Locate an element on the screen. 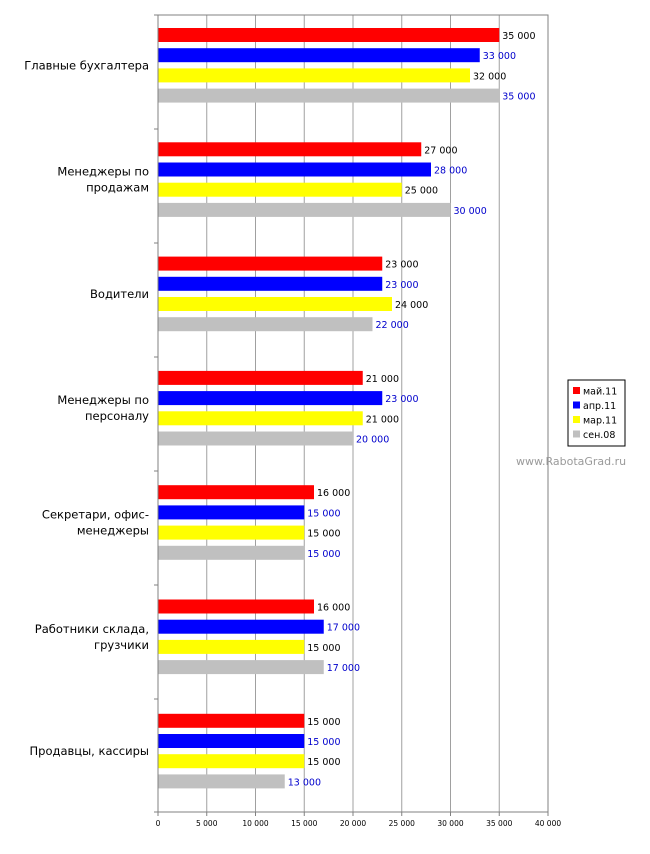 Image resolution: width=650 pixels, height=854 pixels. data-label: 13 000 is located at coordinates (304, 782).